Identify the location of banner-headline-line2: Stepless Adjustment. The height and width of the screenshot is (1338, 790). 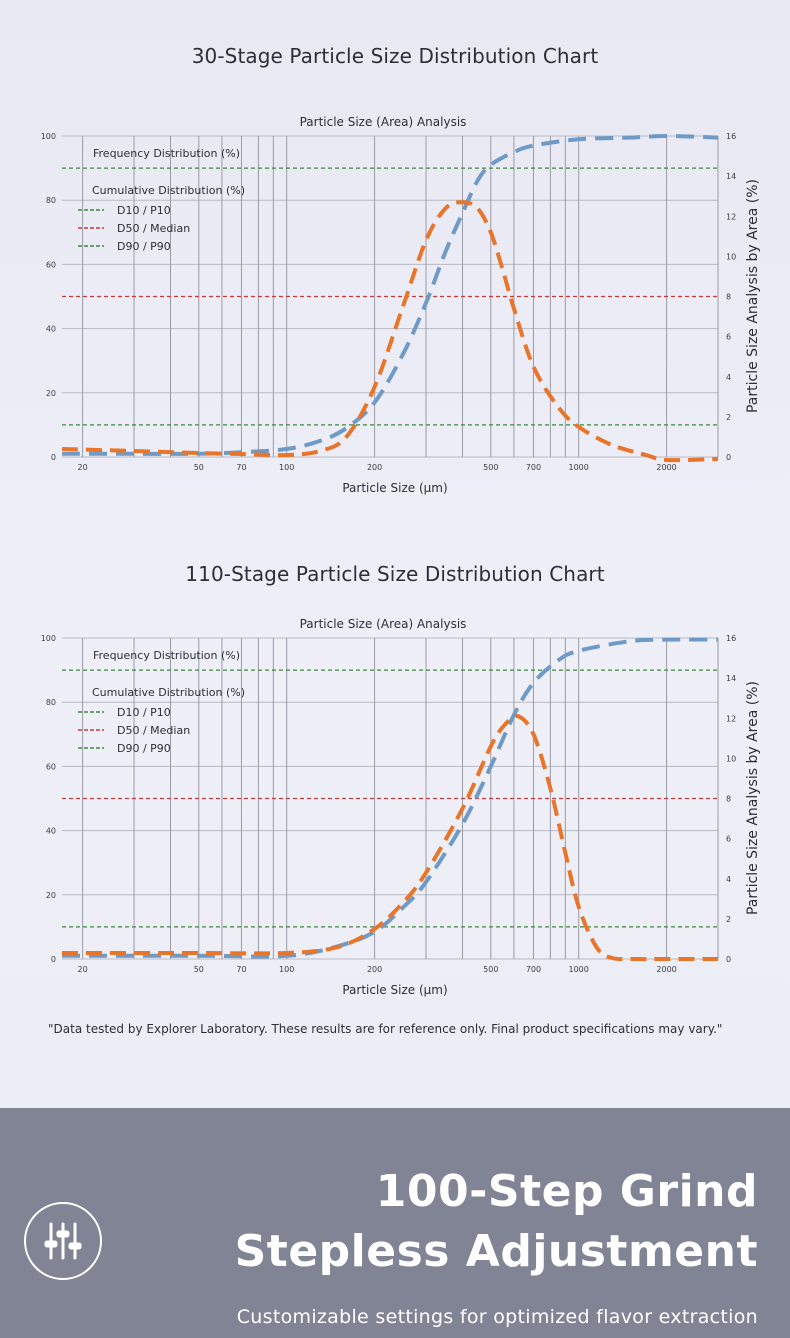
(496, 1251).